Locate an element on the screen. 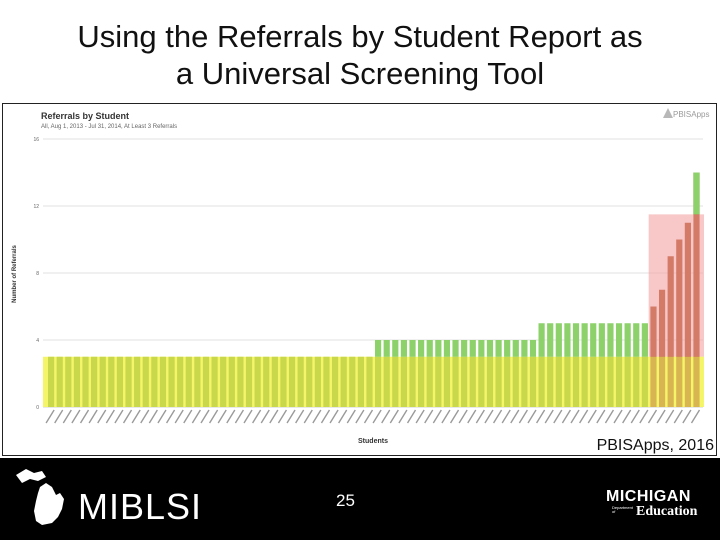 The height and width of the screenshot is (540, 720). mde-logo-small-text: Department of is located at coordinates (622, 509).